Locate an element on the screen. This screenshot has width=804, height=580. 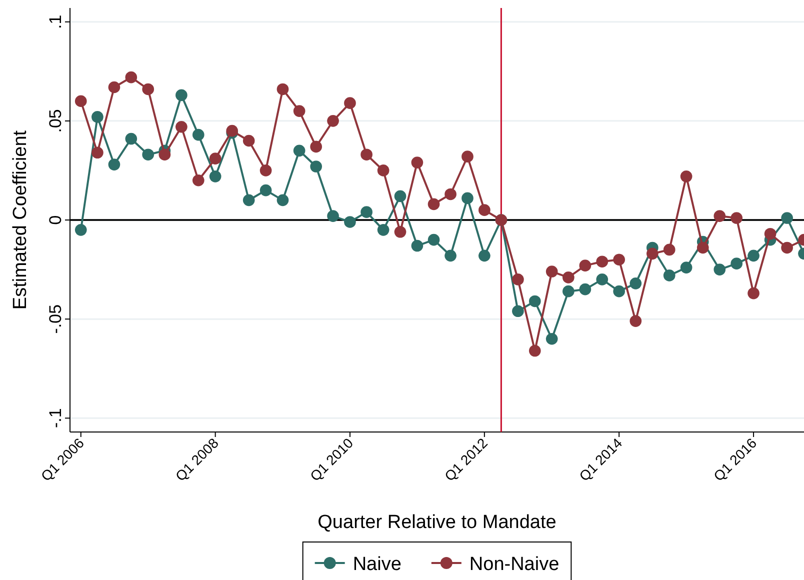
legend-label: Non-Naive is located at coordinates (514, 564).